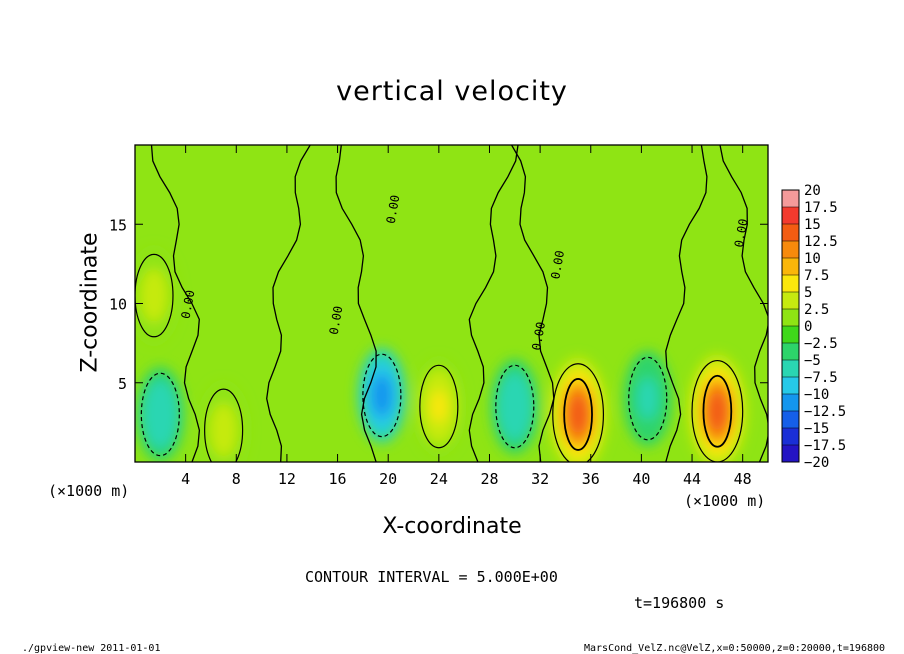  Describe the element at coordinates (591, 479) in the screenshot. I see `x-tick-label-8: 36` at that location.